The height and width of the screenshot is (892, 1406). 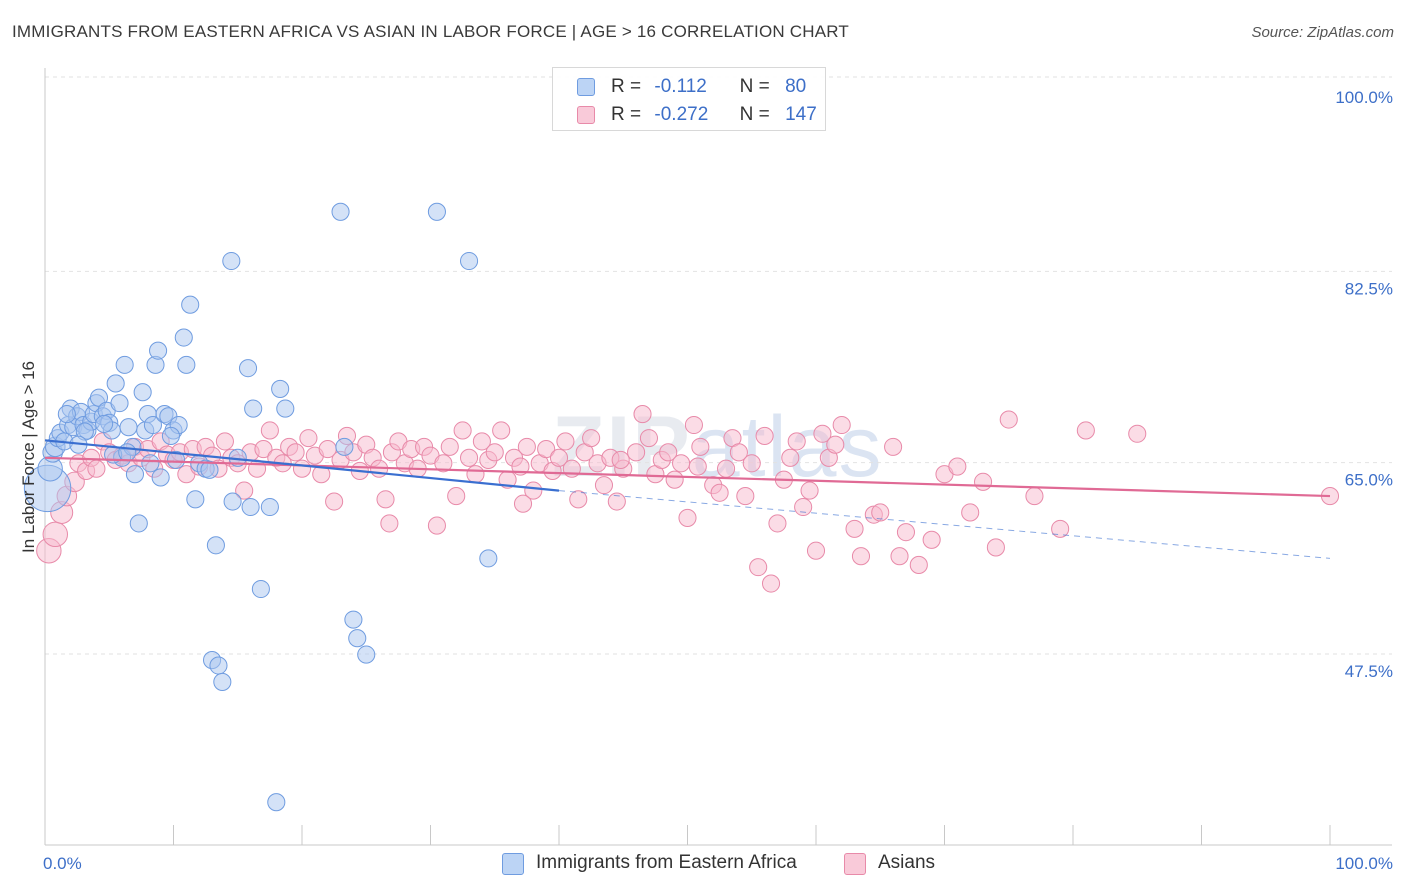 What do you see at coordinates (28, 457) in the screenshot?
I see `y-axis-title: In Labor Force | Age > 16` at bounding box center [28, 457].